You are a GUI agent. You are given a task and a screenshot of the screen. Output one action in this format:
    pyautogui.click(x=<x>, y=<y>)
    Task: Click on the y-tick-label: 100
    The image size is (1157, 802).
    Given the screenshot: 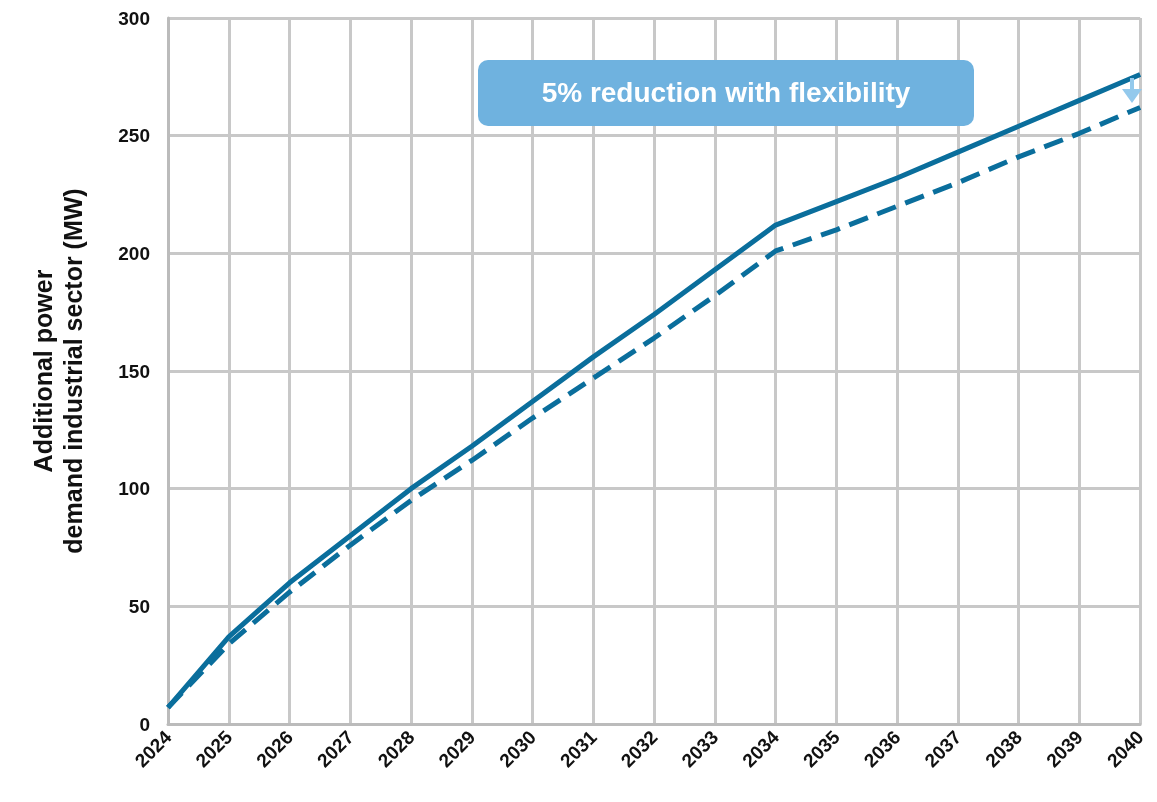 What is the action you would take?
    pyautogui.click(x=134, y=489)
    